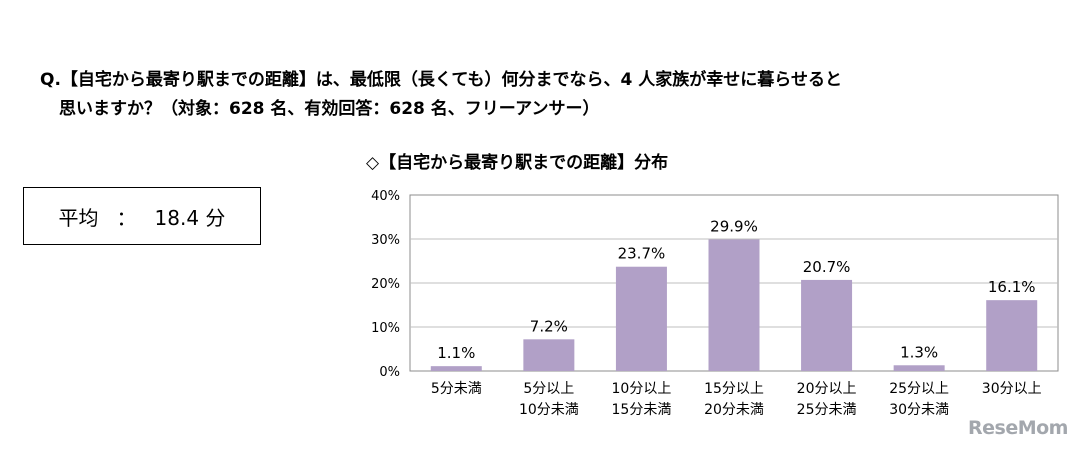 This screenshot has width=1078, height=450. I want to click on data-label: 29.9%, so click(734, 226).